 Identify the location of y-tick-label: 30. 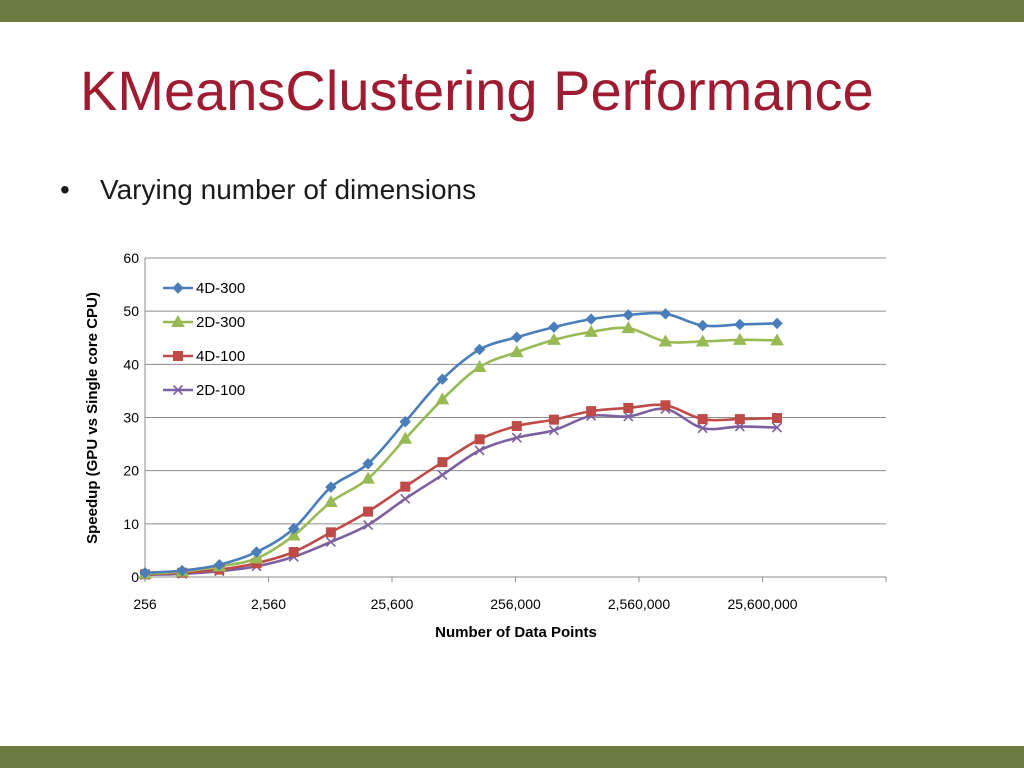
(131, 418).